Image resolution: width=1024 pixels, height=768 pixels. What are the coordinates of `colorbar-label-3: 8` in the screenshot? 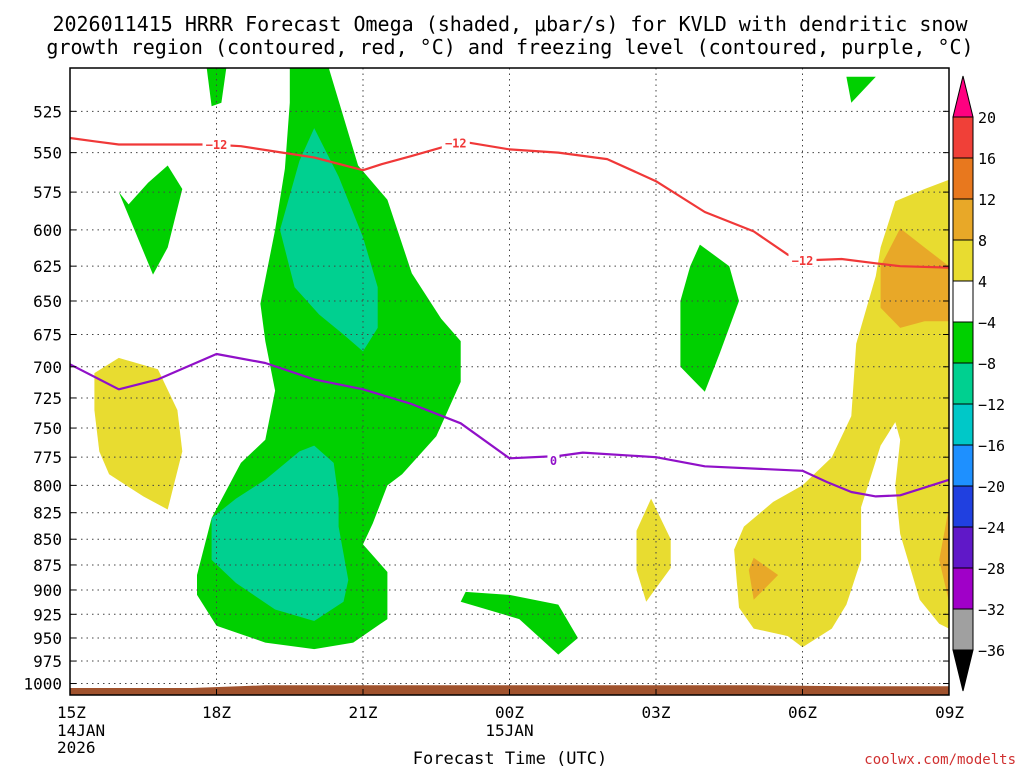 It's located at (982, 241).